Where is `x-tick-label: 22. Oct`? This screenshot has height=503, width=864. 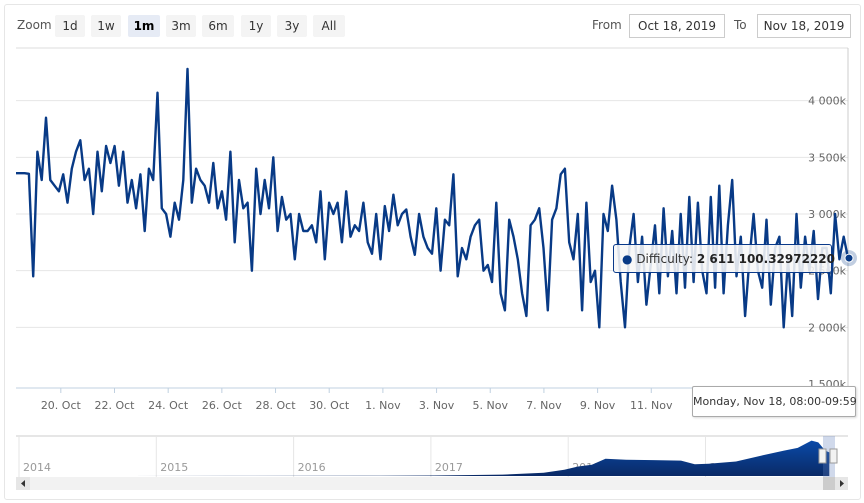 x-tick-label: 22. Oct is located at coordinates (114, 405).